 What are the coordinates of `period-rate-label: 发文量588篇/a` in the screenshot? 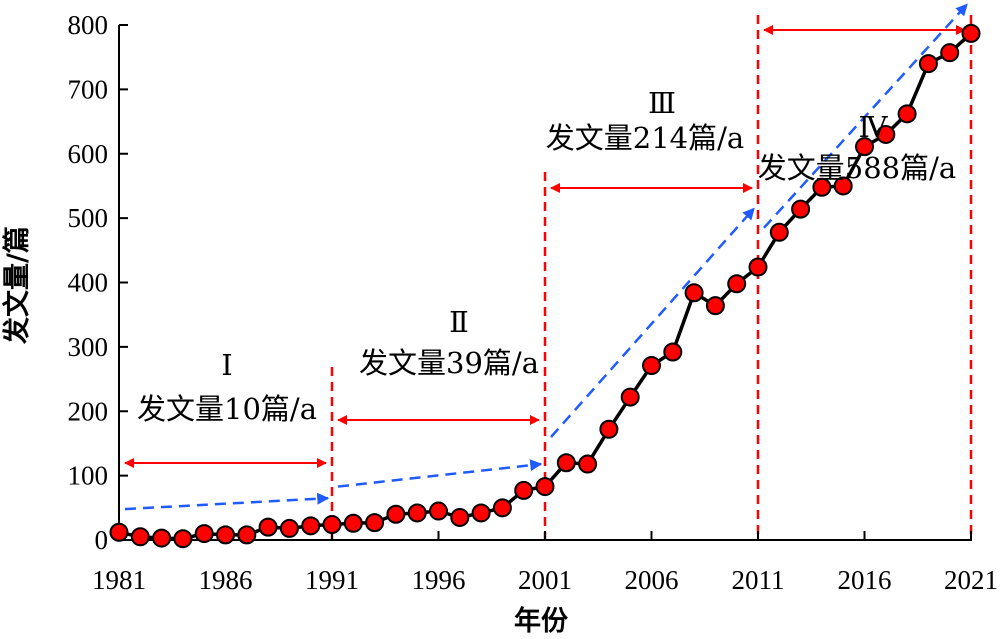 It's located at (857, 168).